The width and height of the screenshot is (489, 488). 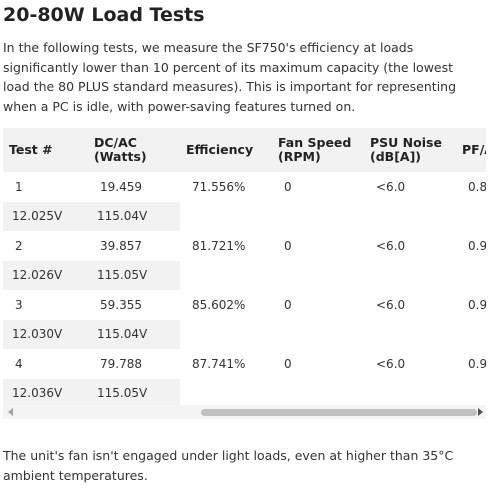 I want to click on table-row: 12.026V 115.05V, so click(x=244, y=275).